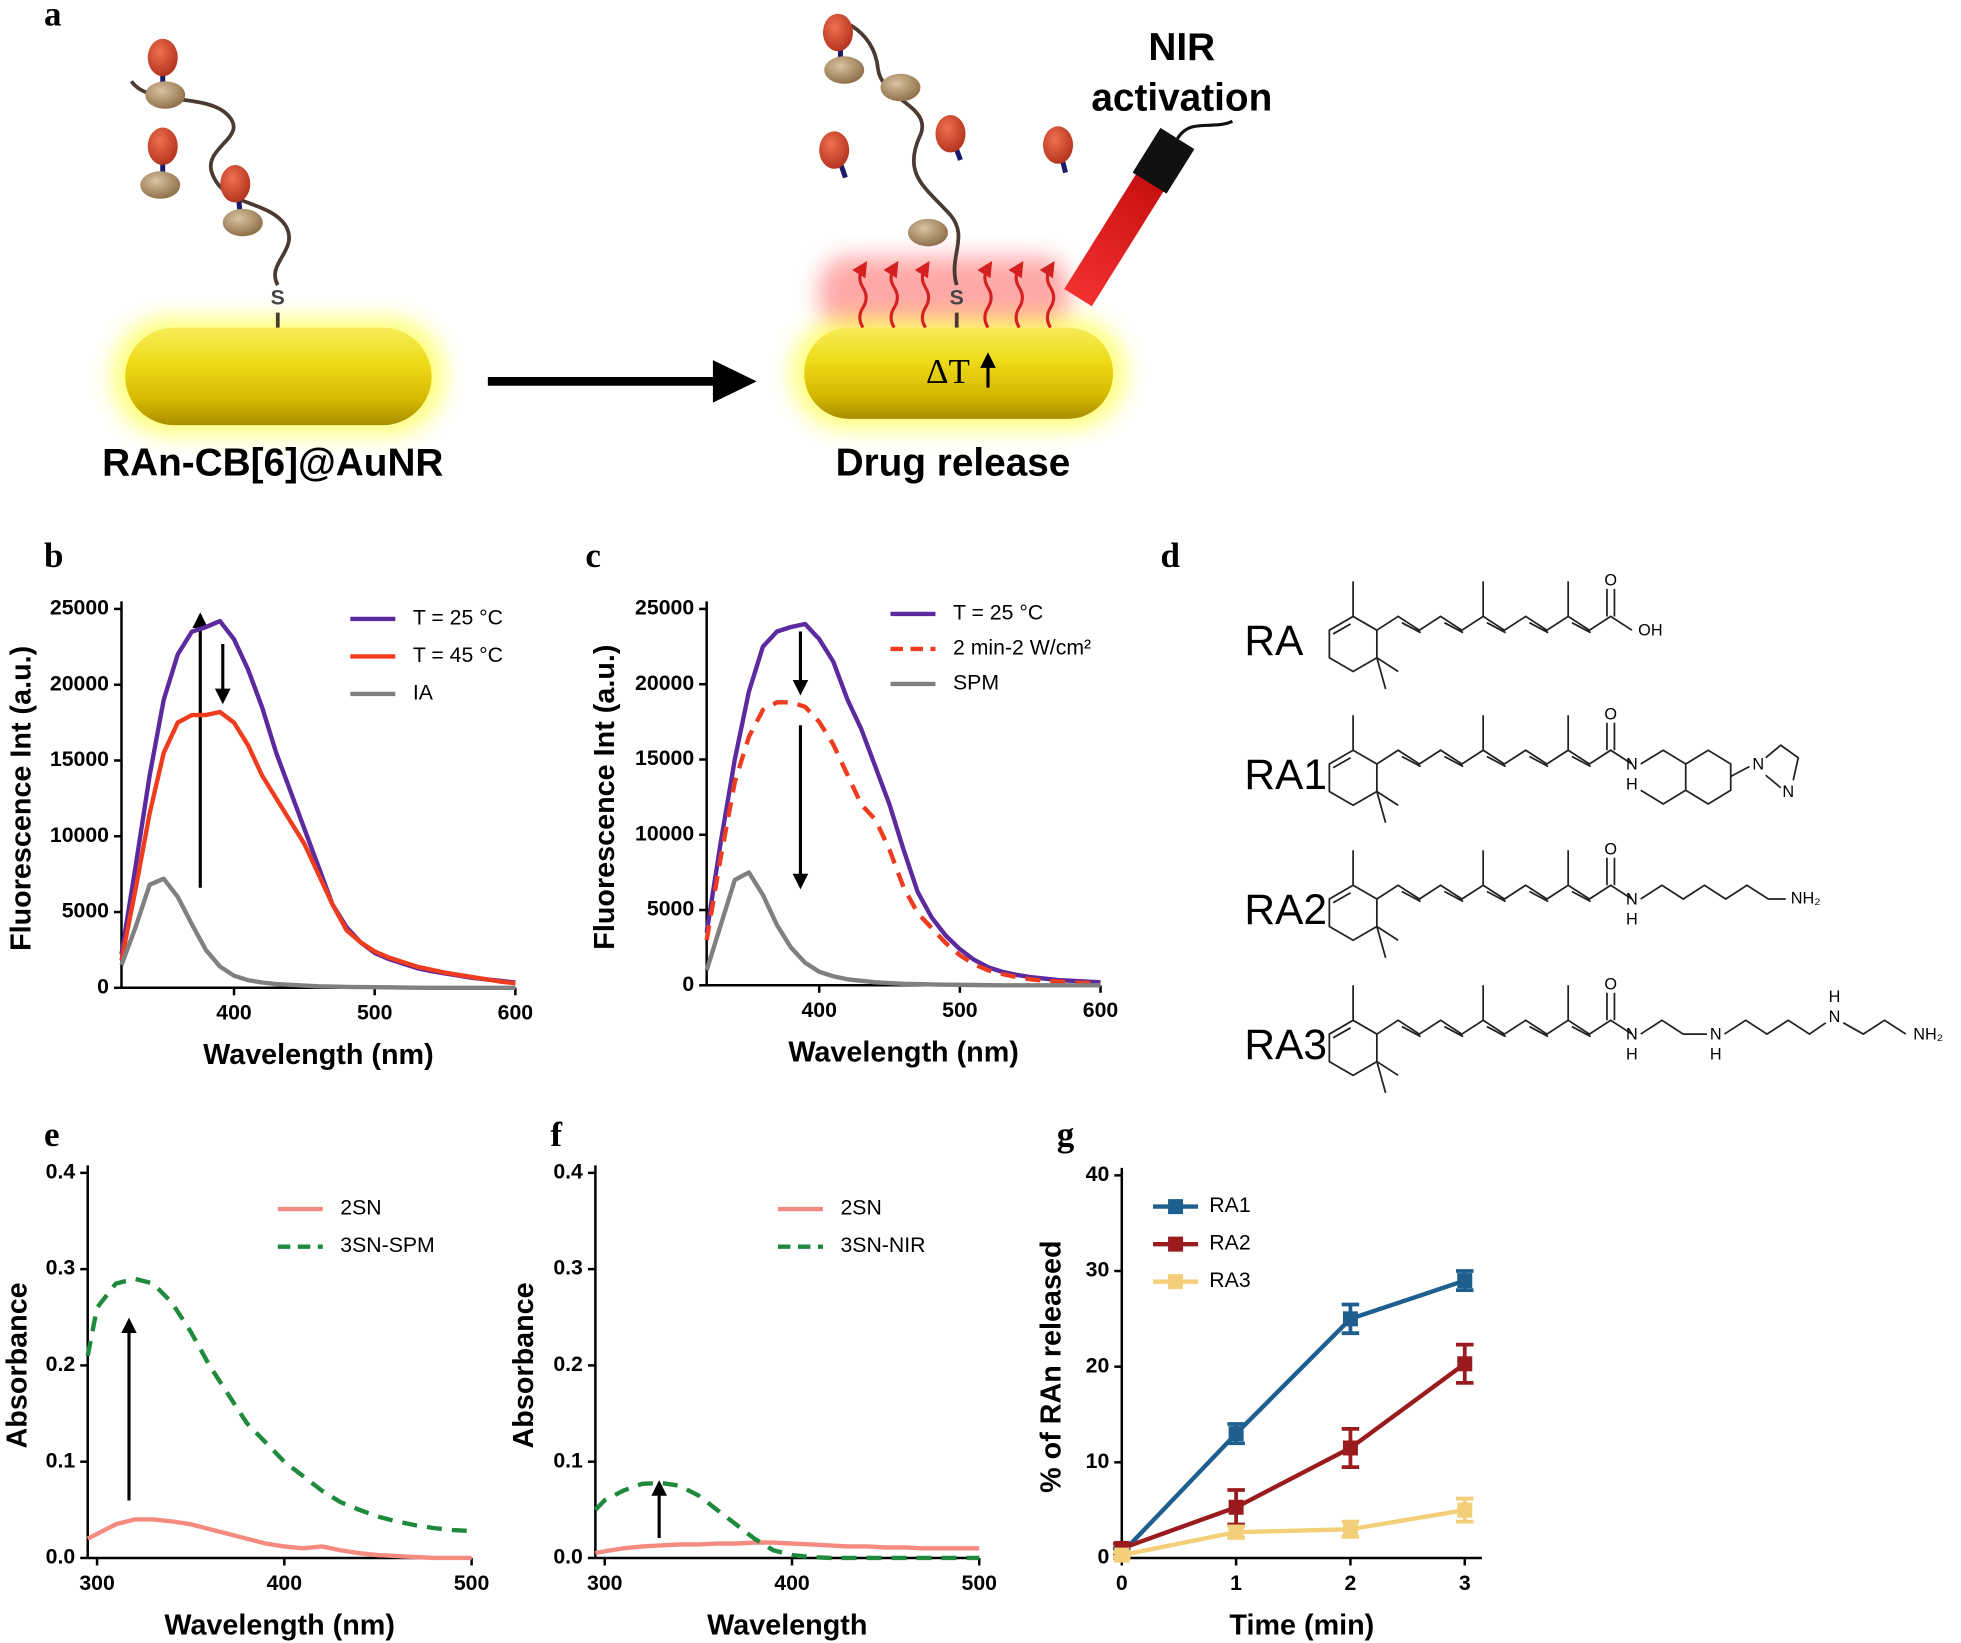  I want to click on panel-label: a, so click(53, 17).